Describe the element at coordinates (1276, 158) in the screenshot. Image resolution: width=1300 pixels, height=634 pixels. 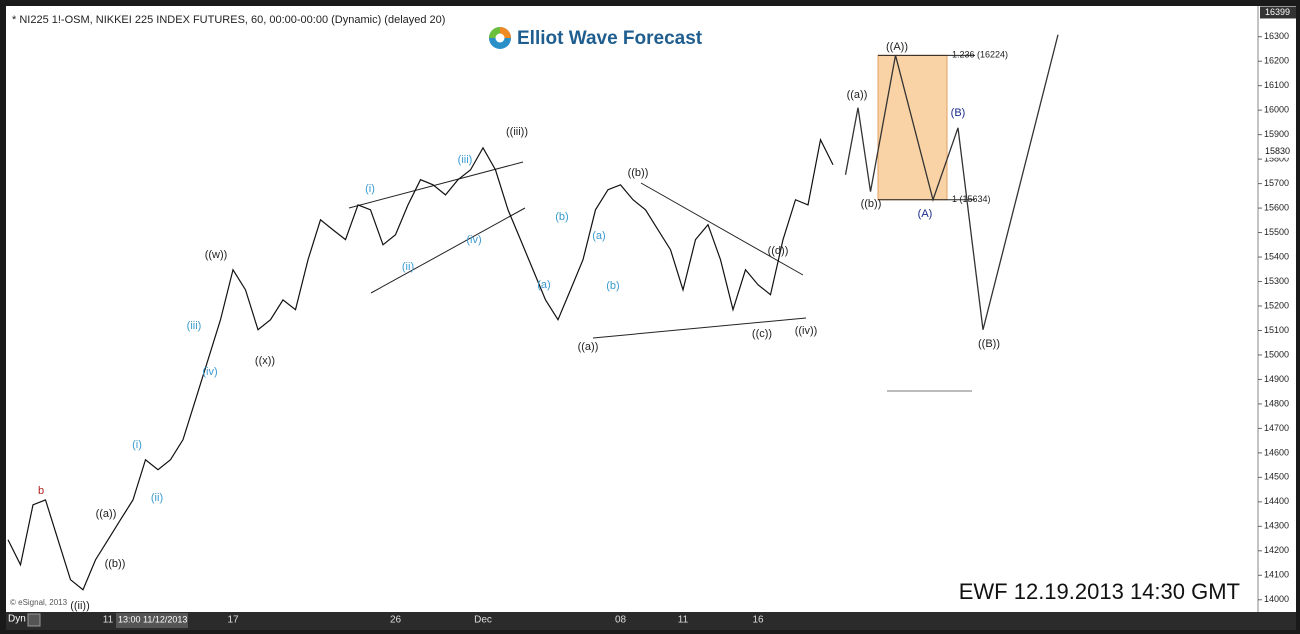
I see `y-tick-label: 15800` at that location.